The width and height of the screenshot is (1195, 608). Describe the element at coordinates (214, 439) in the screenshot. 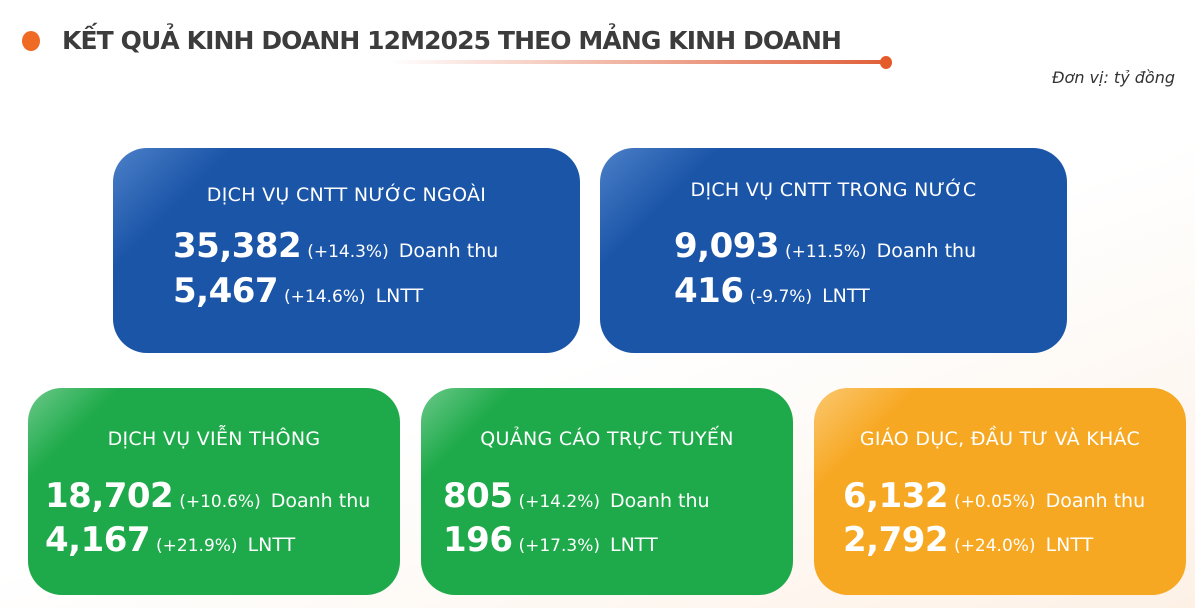

I see `card-title: DỊCH VỤ VIỄN THÔNG` at that location.